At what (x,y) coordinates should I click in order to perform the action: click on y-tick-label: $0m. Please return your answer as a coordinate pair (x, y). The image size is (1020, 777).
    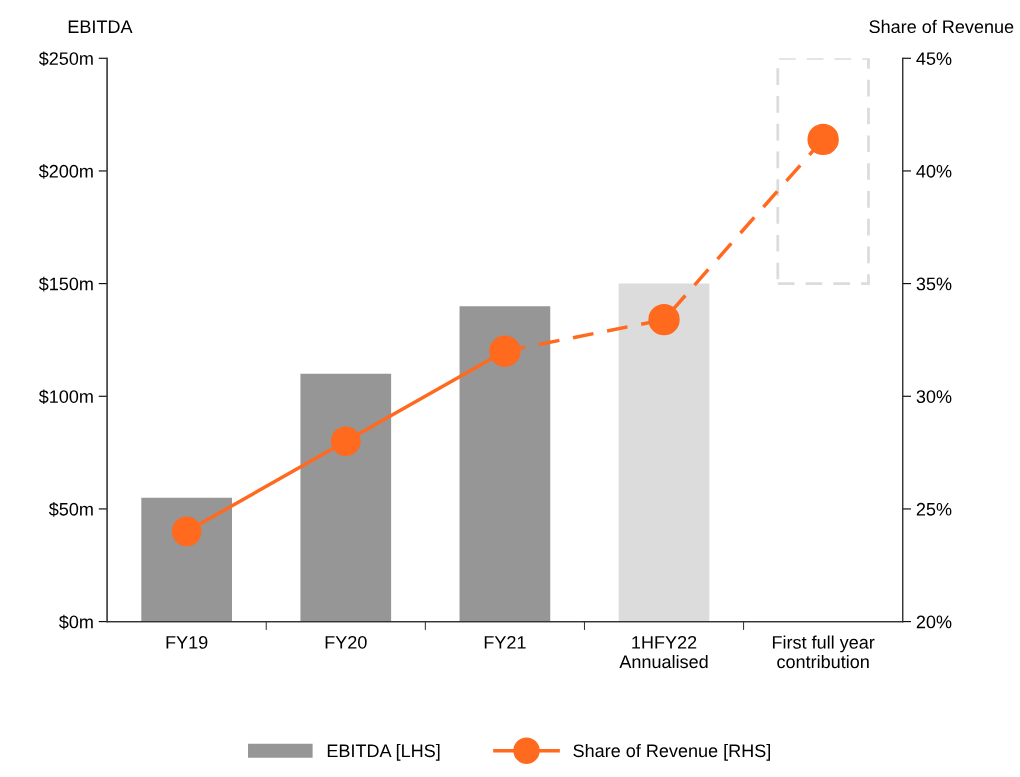
    Looking at the image, I should click on (75, 622).